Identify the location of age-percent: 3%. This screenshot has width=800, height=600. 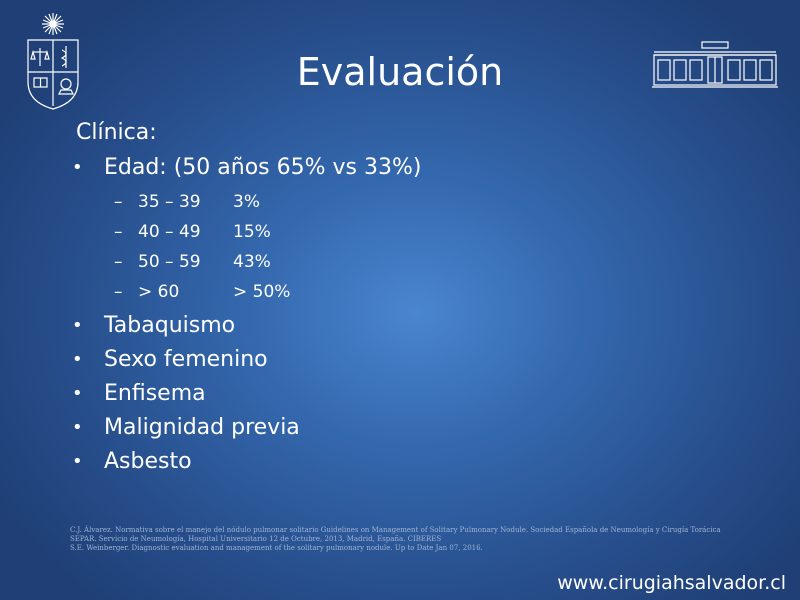
(246, 202).